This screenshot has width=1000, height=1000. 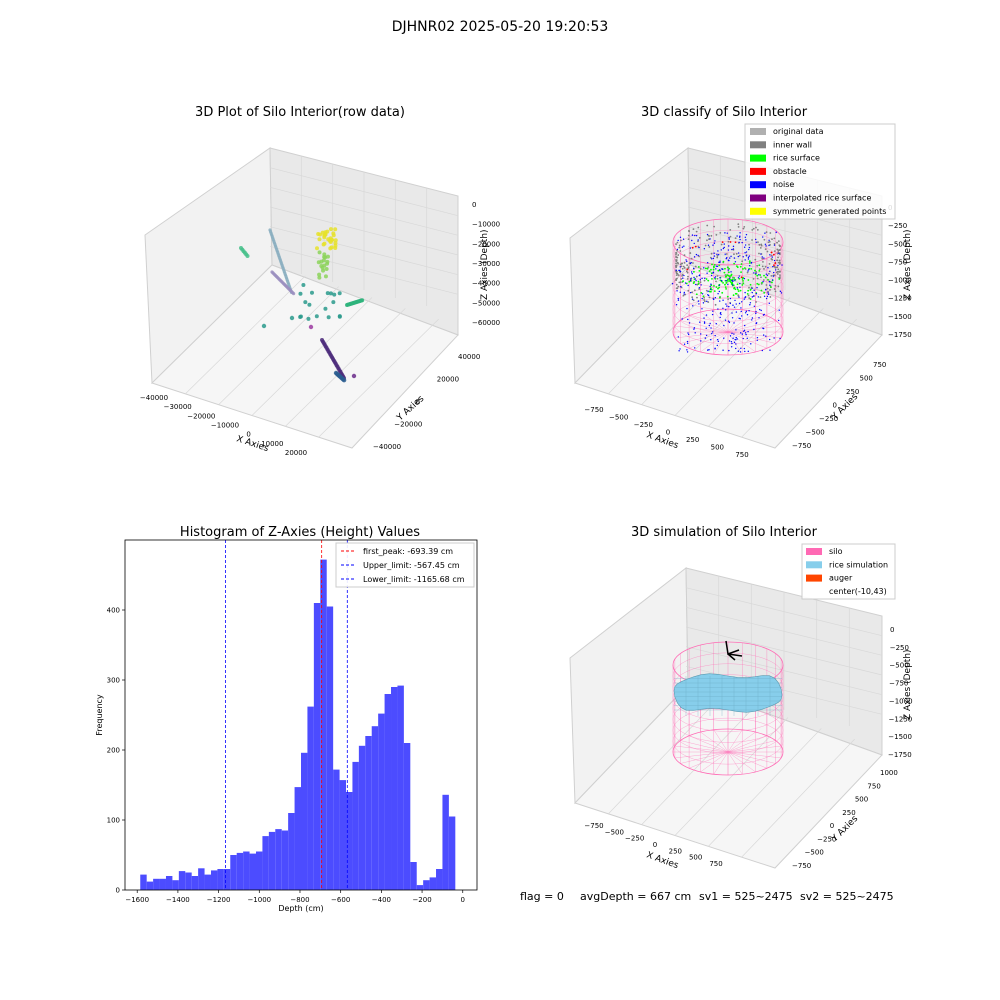 I want to click on legend-swatch, so click(x=814, y=578).